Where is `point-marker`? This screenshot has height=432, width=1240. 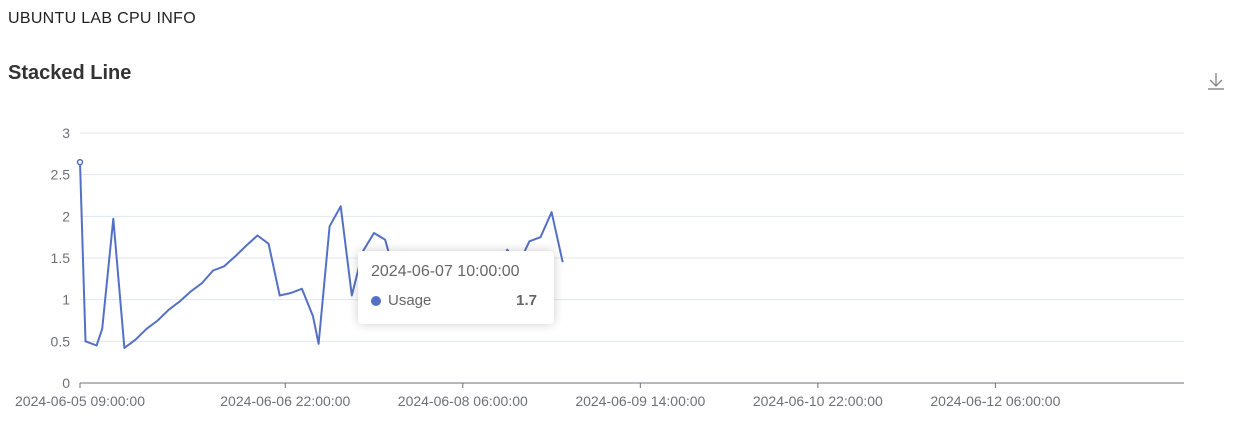
point-marker is located at coordinates (80, 162).